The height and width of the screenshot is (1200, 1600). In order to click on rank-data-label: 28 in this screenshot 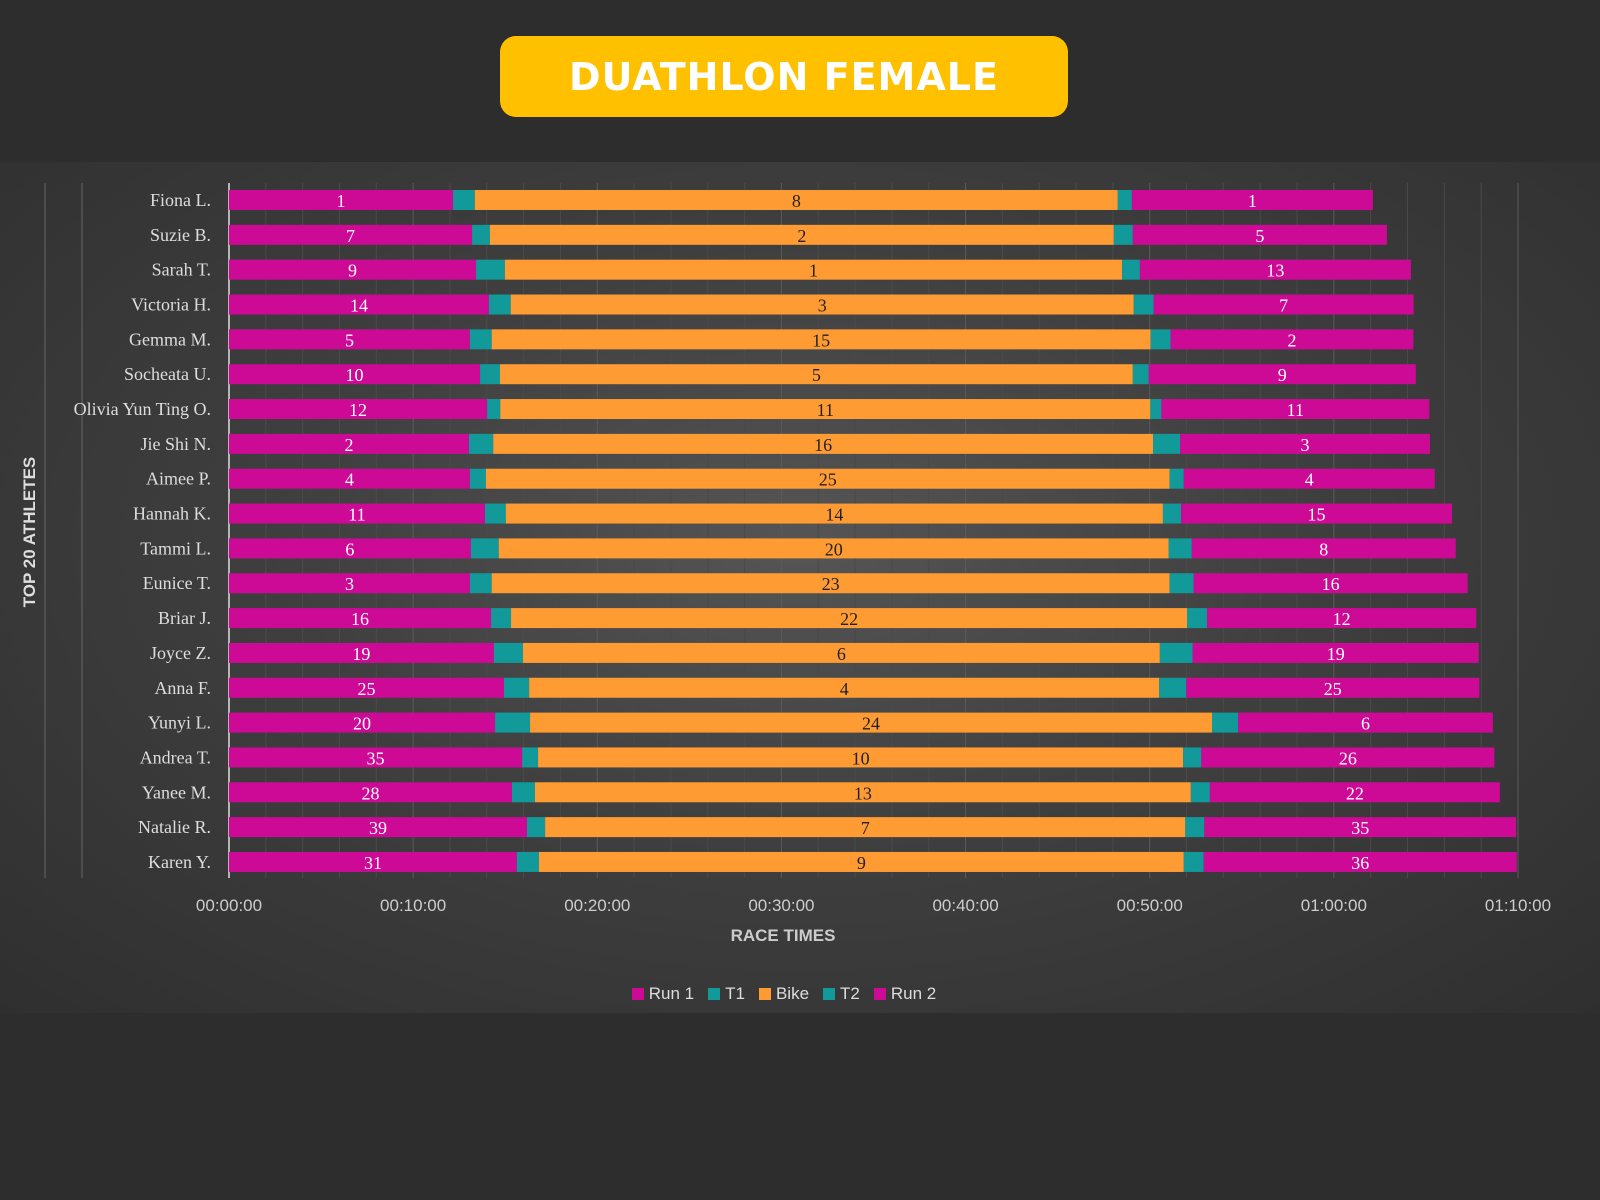, I will do `click(370, 793)`.